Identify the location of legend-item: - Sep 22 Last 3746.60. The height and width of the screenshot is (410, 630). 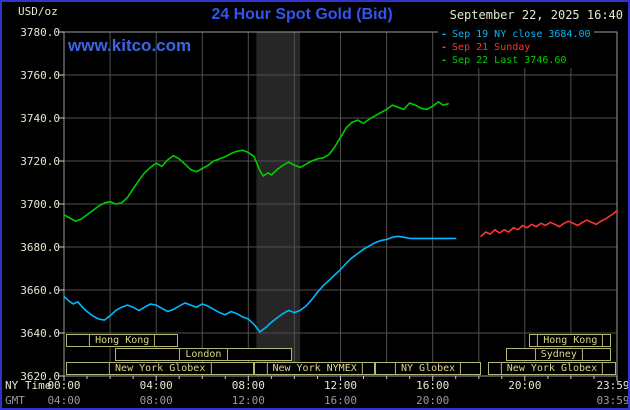
(516, 60).